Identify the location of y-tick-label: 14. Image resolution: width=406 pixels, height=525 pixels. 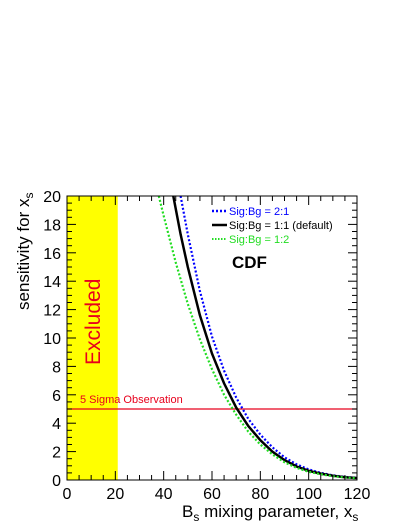
(52, 282).